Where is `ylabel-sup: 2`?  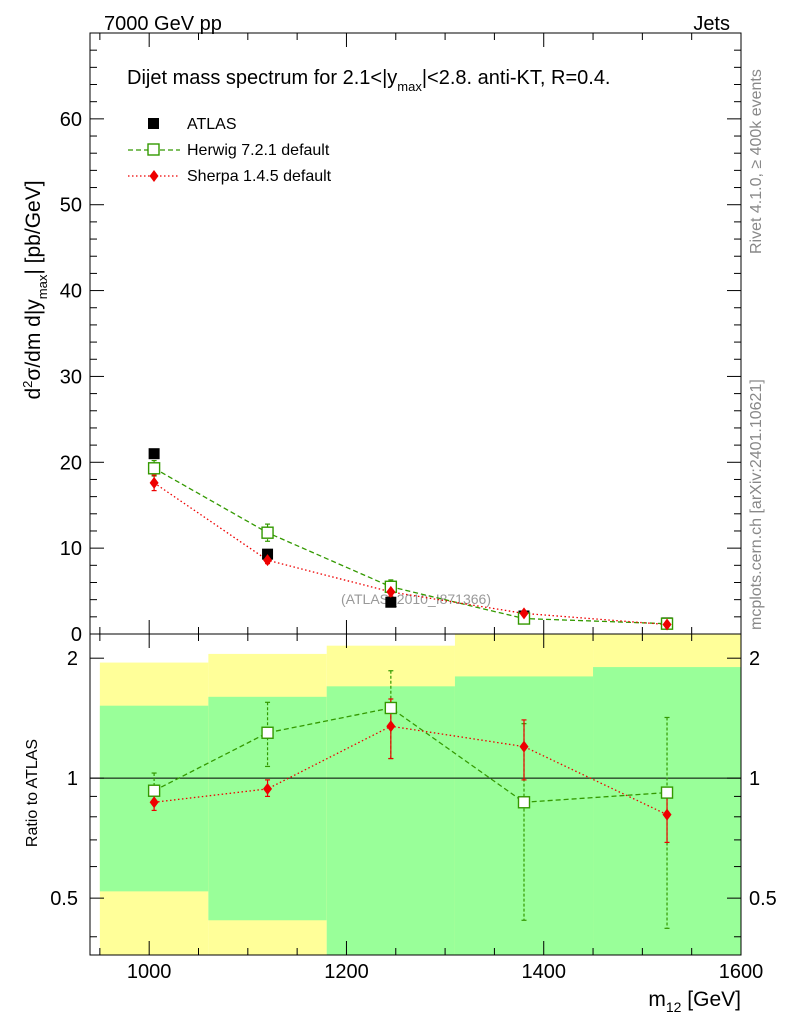
ylabel-sup: 2 is located at coordinates (27, 384).